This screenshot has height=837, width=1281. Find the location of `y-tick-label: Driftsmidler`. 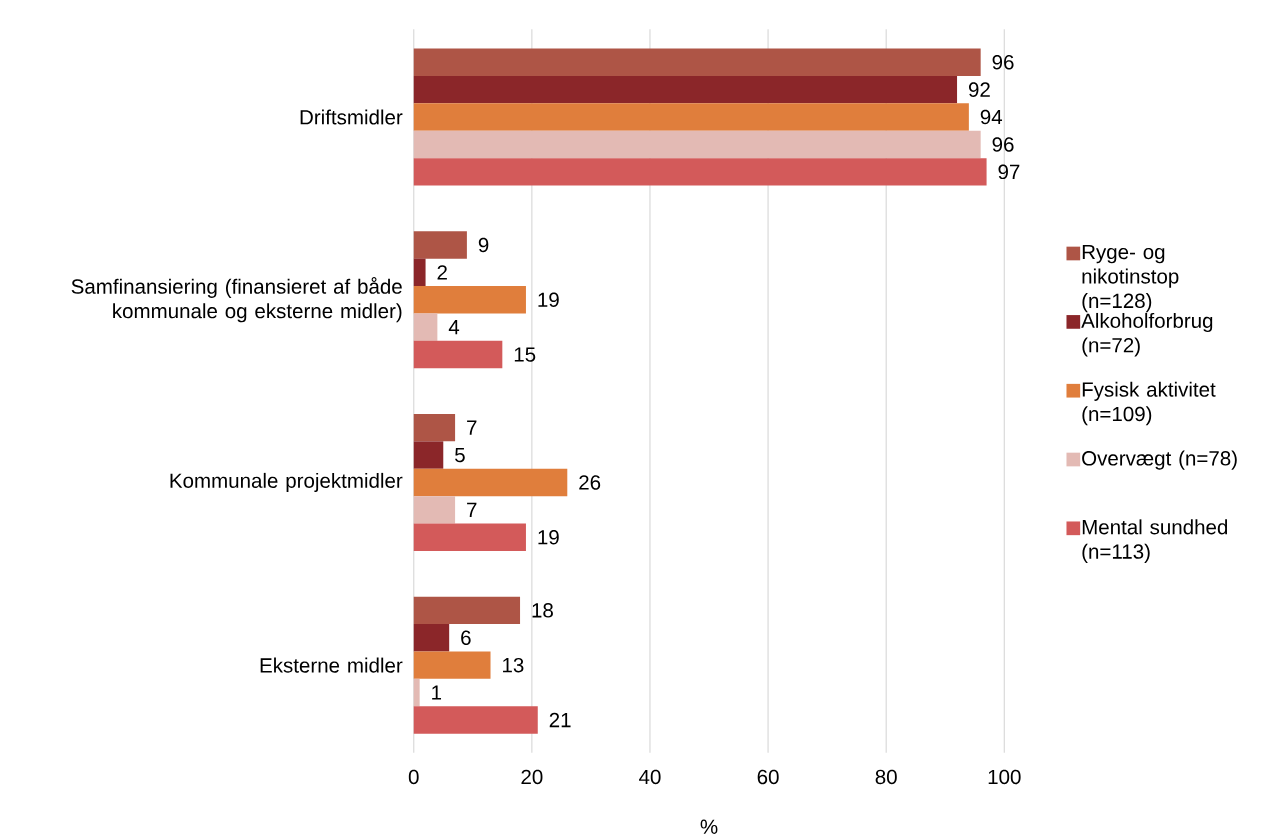

y-tick-label: Driftsmidler is located at coordinates (351, 117).